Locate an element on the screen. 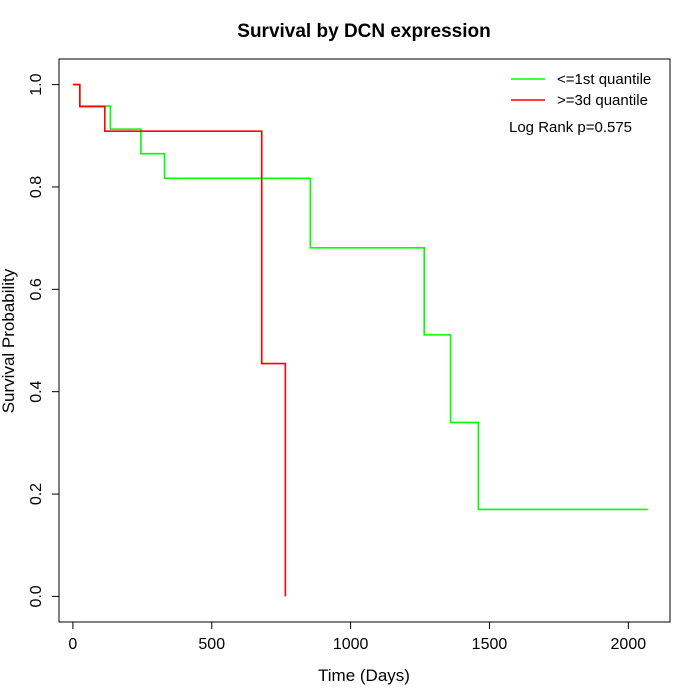  x-tick-label: 2000 is located at coordinates (629, 644).